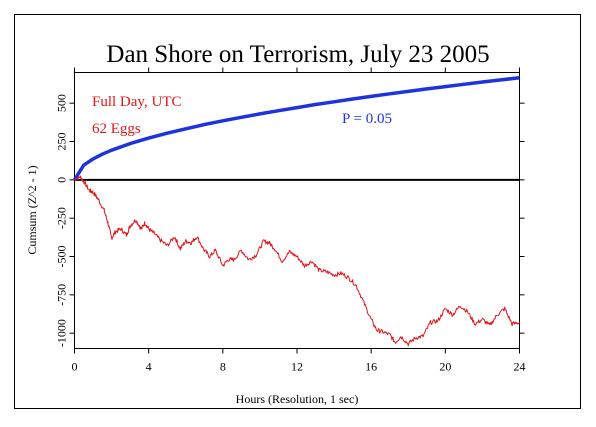  I want to click on x-tick-label: 12, so click(297, 367).